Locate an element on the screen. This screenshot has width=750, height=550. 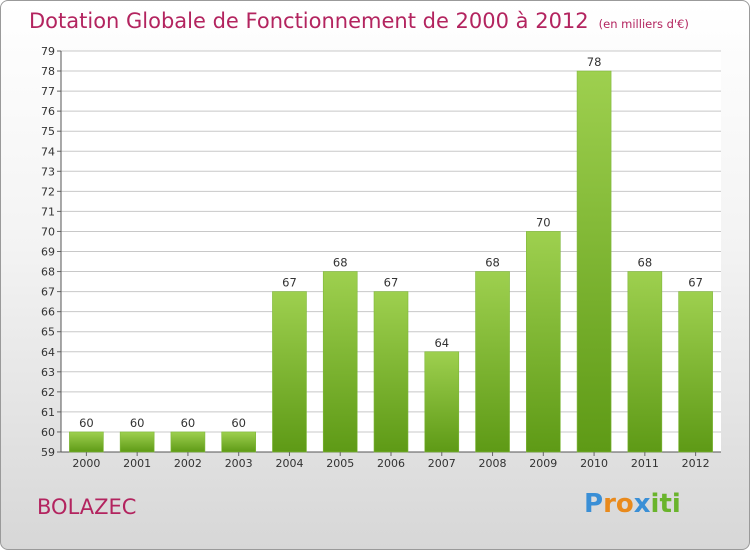
y-tick-label: 67 is located at coordinates (48, 292).